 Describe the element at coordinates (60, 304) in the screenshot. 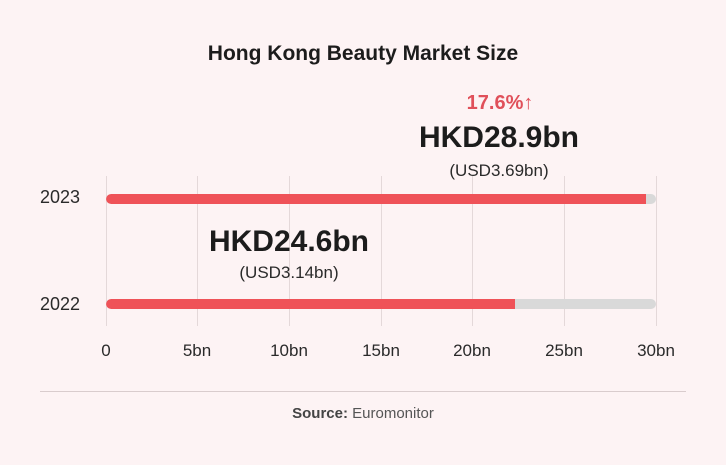

I see `y-label-2022: 2022` at that location.